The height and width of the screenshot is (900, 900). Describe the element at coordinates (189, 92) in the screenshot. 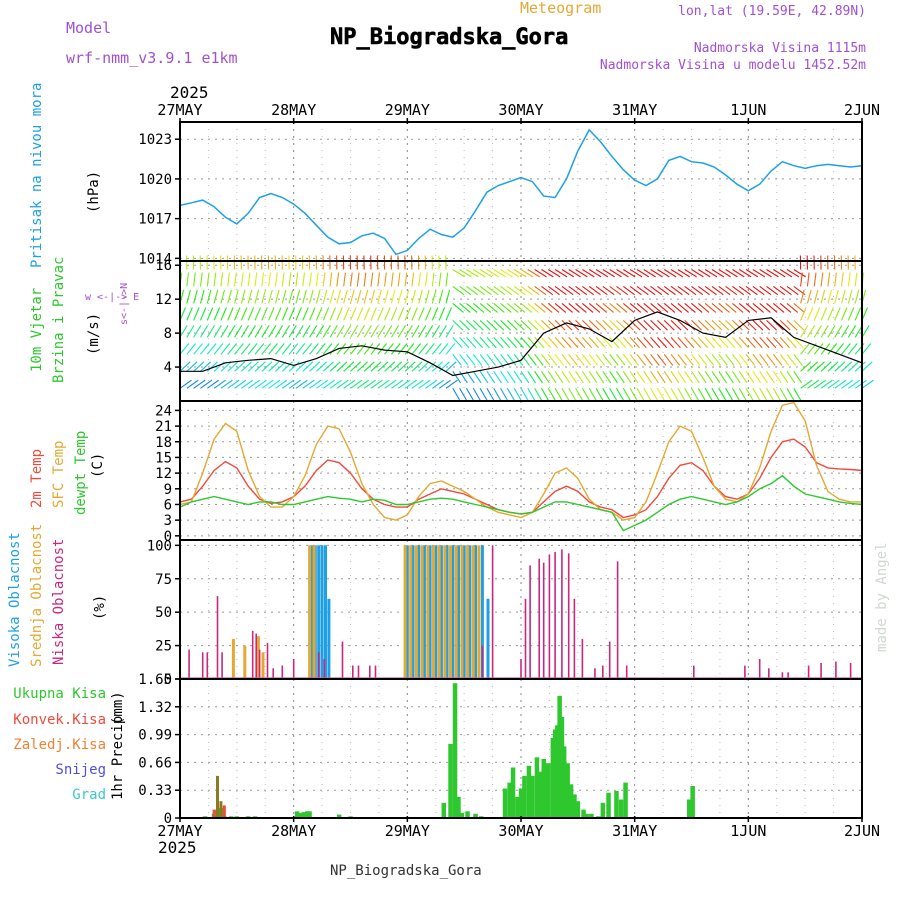

I see `year-top: 2025` at that location.